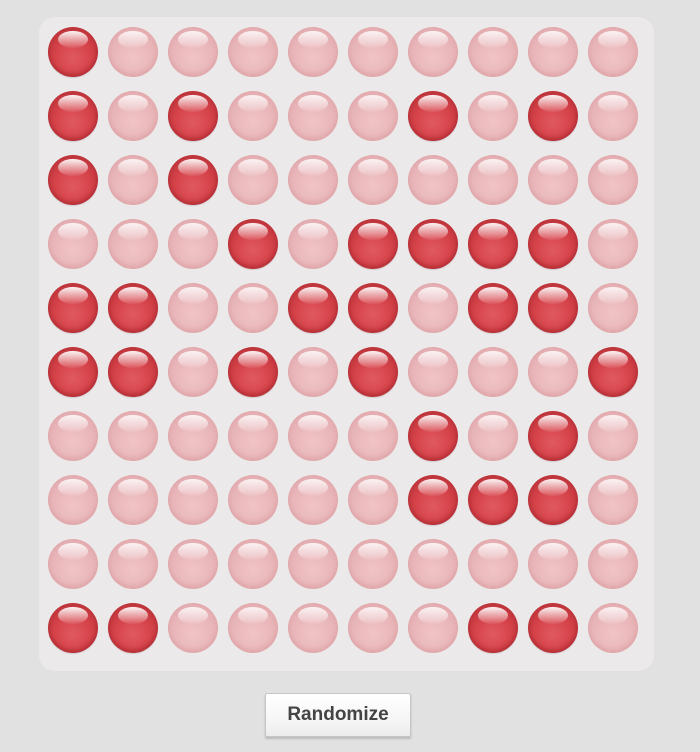  I want to click on ball-r10-c4, so click(253, 628).